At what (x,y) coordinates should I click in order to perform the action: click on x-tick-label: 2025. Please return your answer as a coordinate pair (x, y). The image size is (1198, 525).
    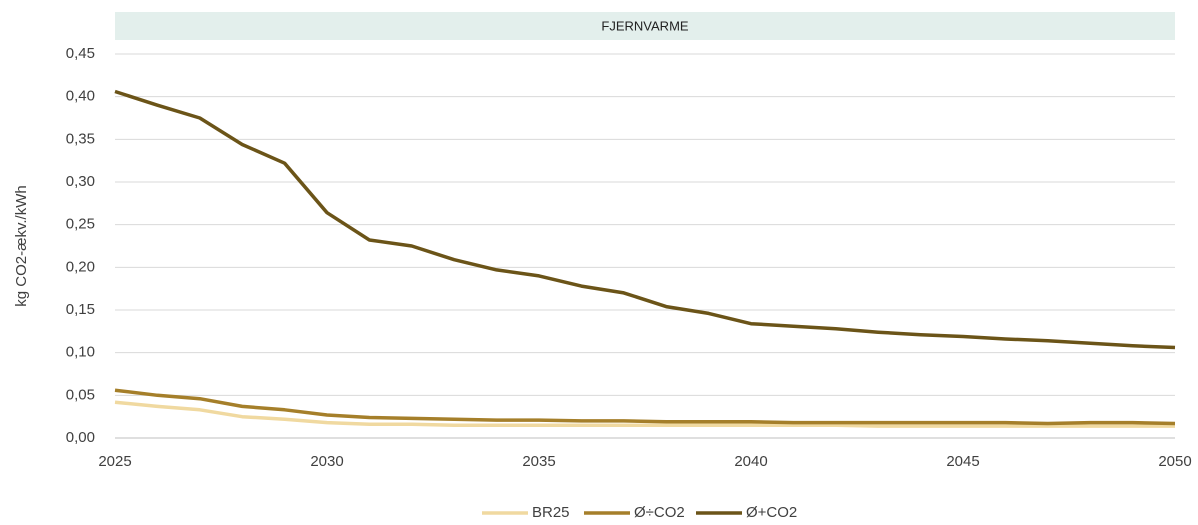
    Looking at the image, I should click on (114, 461).